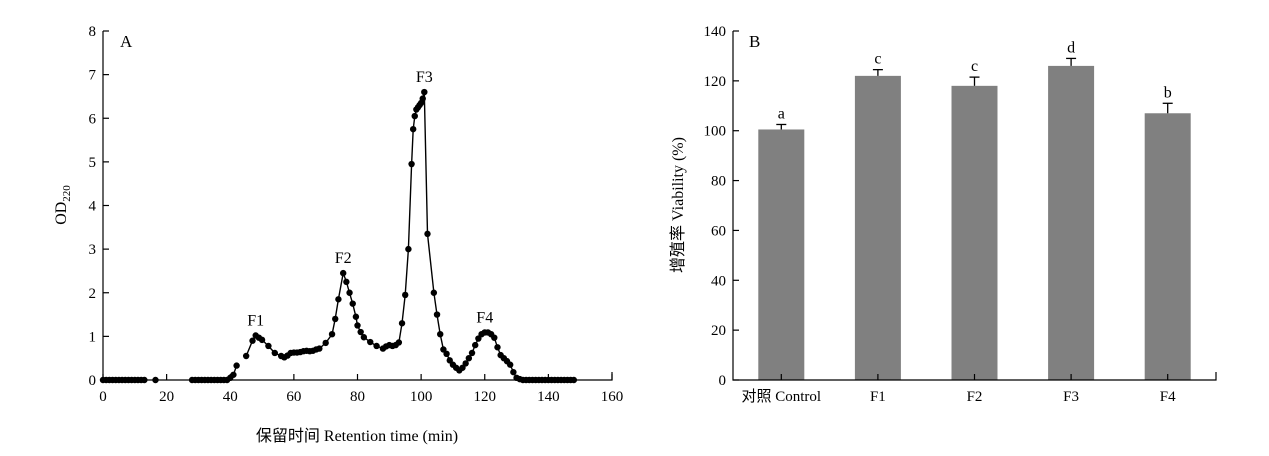 The height and width of the screenshot is (456, 1269). Describe the element at coordinates (357, 436) in the screenshot. I see `chart-a-x-axis-label: 保留时间 Retention time (min)` at that location.